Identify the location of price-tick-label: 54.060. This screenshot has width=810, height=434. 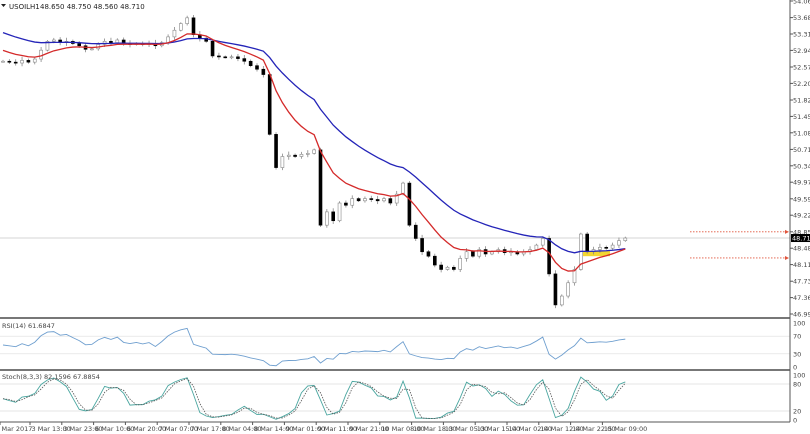
(801, 3).